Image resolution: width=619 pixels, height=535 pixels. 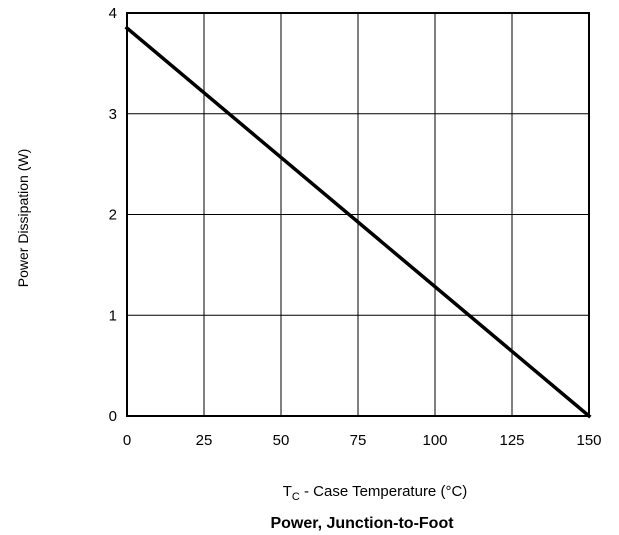 What do you see at coordinates (588, 440) in the screenshot?
I see `x-tick-label: 150` at bounding box center [588, 440].